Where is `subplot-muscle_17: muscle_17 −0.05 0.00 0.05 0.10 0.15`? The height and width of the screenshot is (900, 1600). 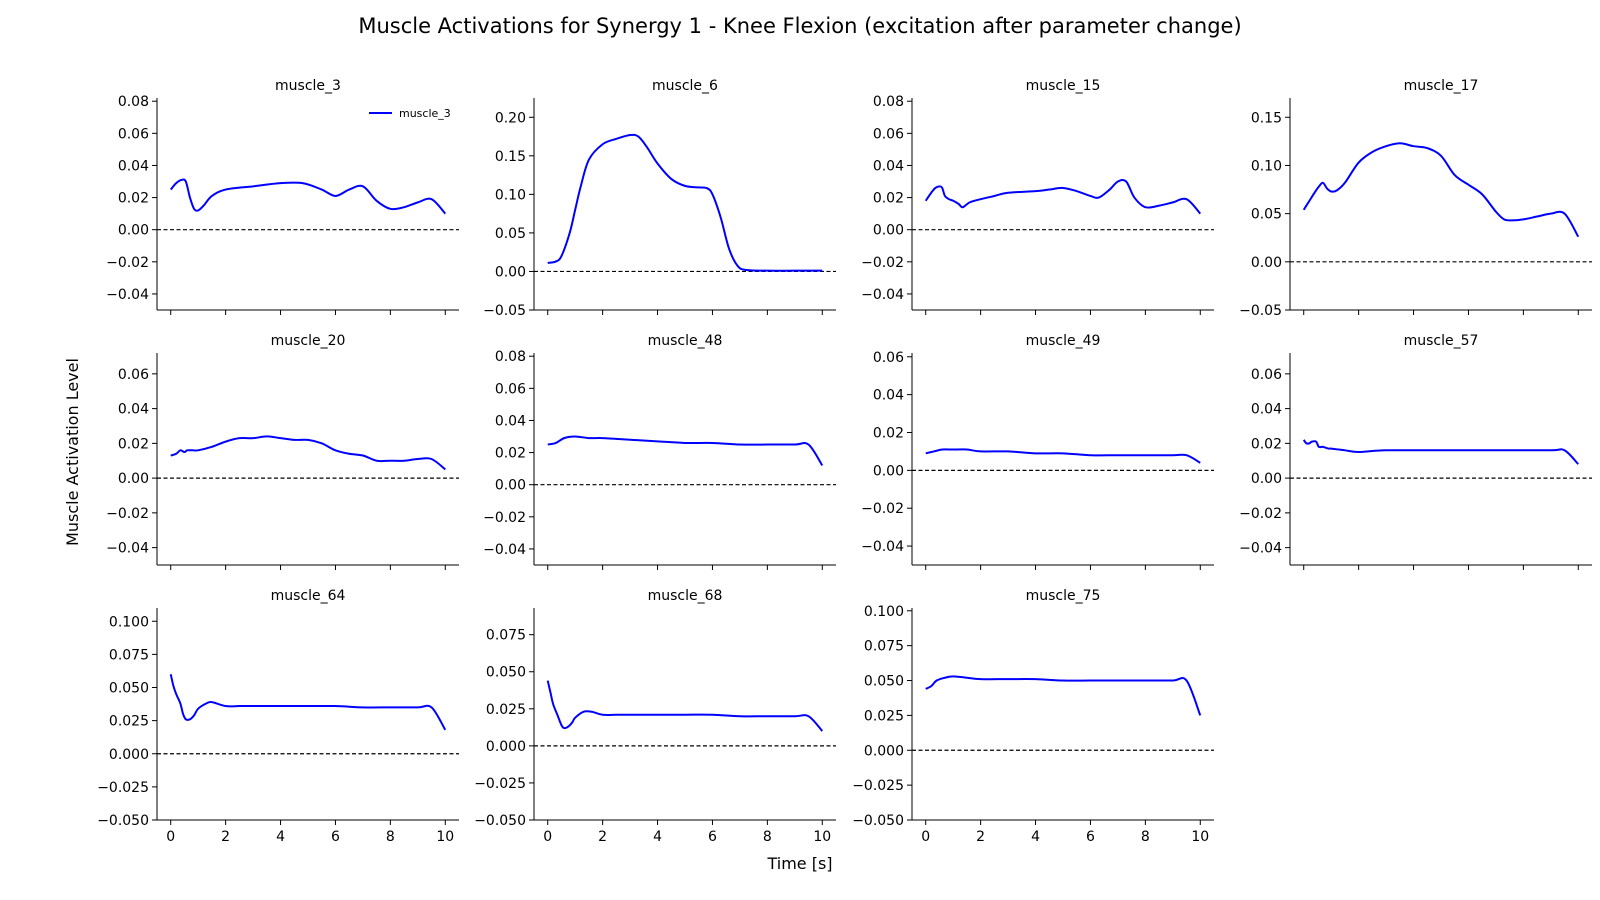 subplot-muscle_17: muscle_17 −0.05 0.00 0.05 0.10 0.15 is located at coordinates (1415, 198).